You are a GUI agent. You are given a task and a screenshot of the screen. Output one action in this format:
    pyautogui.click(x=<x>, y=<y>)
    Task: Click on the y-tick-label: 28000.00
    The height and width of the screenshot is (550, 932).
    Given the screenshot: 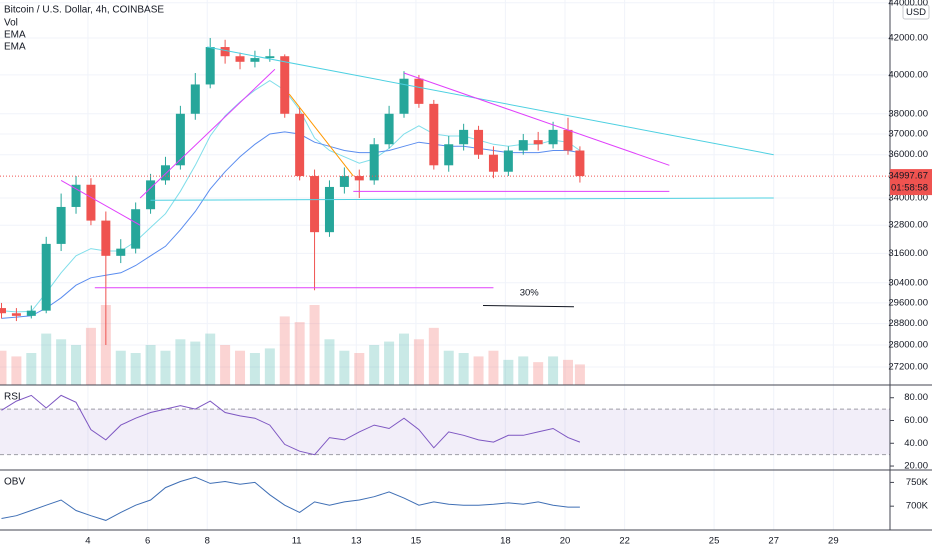 What is the action you would take?
    pyautogui.click(x=908, y=345)
    